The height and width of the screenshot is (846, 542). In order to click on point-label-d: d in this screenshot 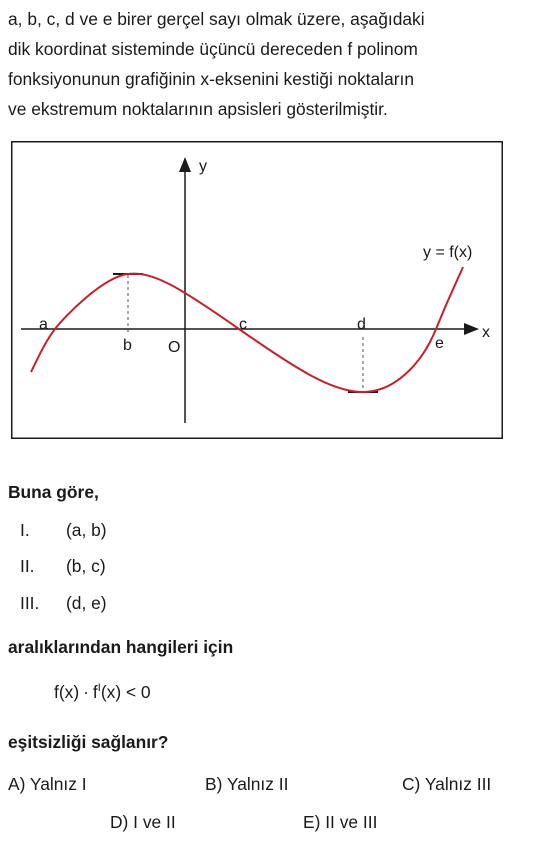, I will do `click(361, 324)`.